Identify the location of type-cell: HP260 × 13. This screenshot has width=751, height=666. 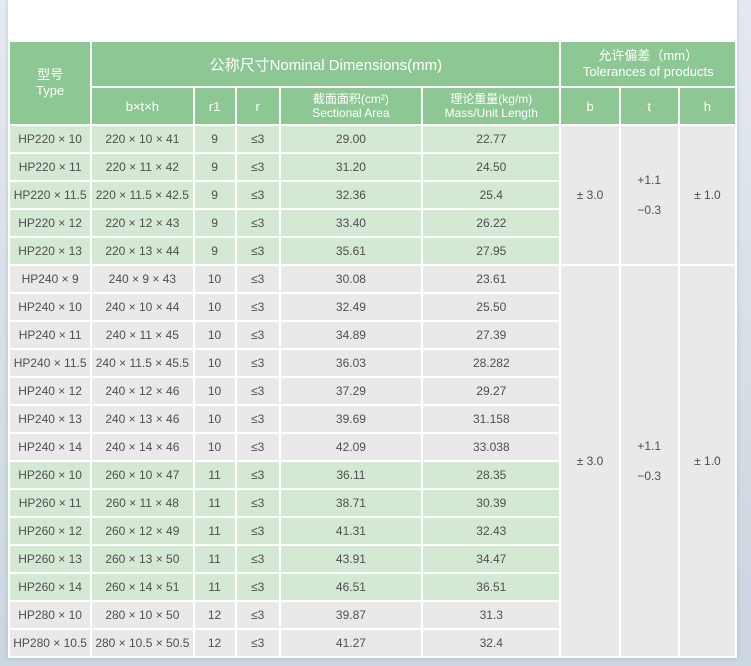
(50, 559).